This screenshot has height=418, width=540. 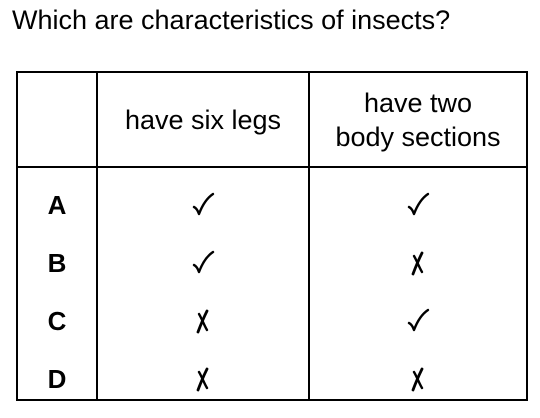 I want to click on column-header-six-legs: have six legs, so click(x=203, y=119).